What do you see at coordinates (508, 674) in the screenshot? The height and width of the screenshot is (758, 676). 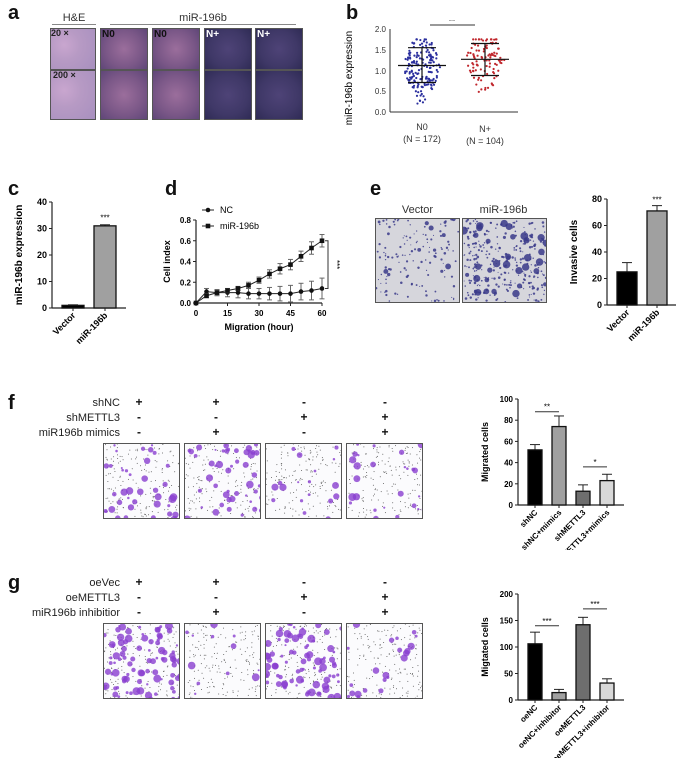 I see `svg-text: 50` at bounding box center [508, 674].